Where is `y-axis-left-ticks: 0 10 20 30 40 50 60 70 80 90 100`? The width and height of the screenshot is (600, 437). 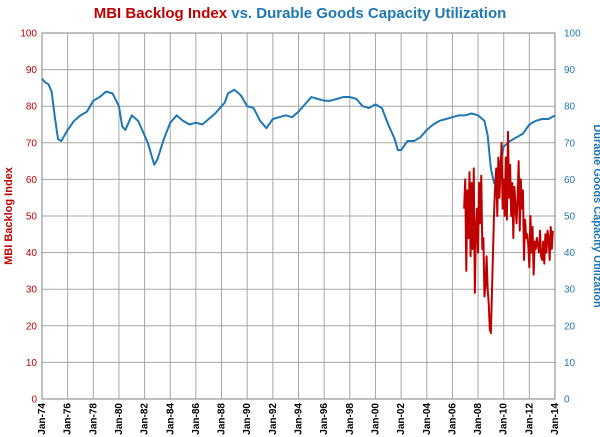
y-axis-left-ticks: 0 10 20 30 40 50 60 70 80 90 100 is located at coordinates (28, 217).